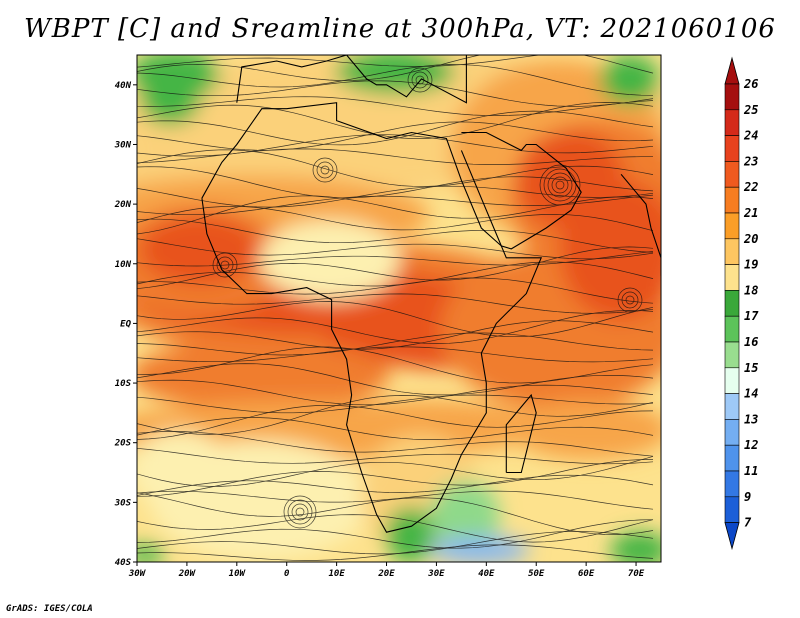  Describe the element at coordinates (123, 503) in the screenshot. I see `lat-label: 30S` at that location.